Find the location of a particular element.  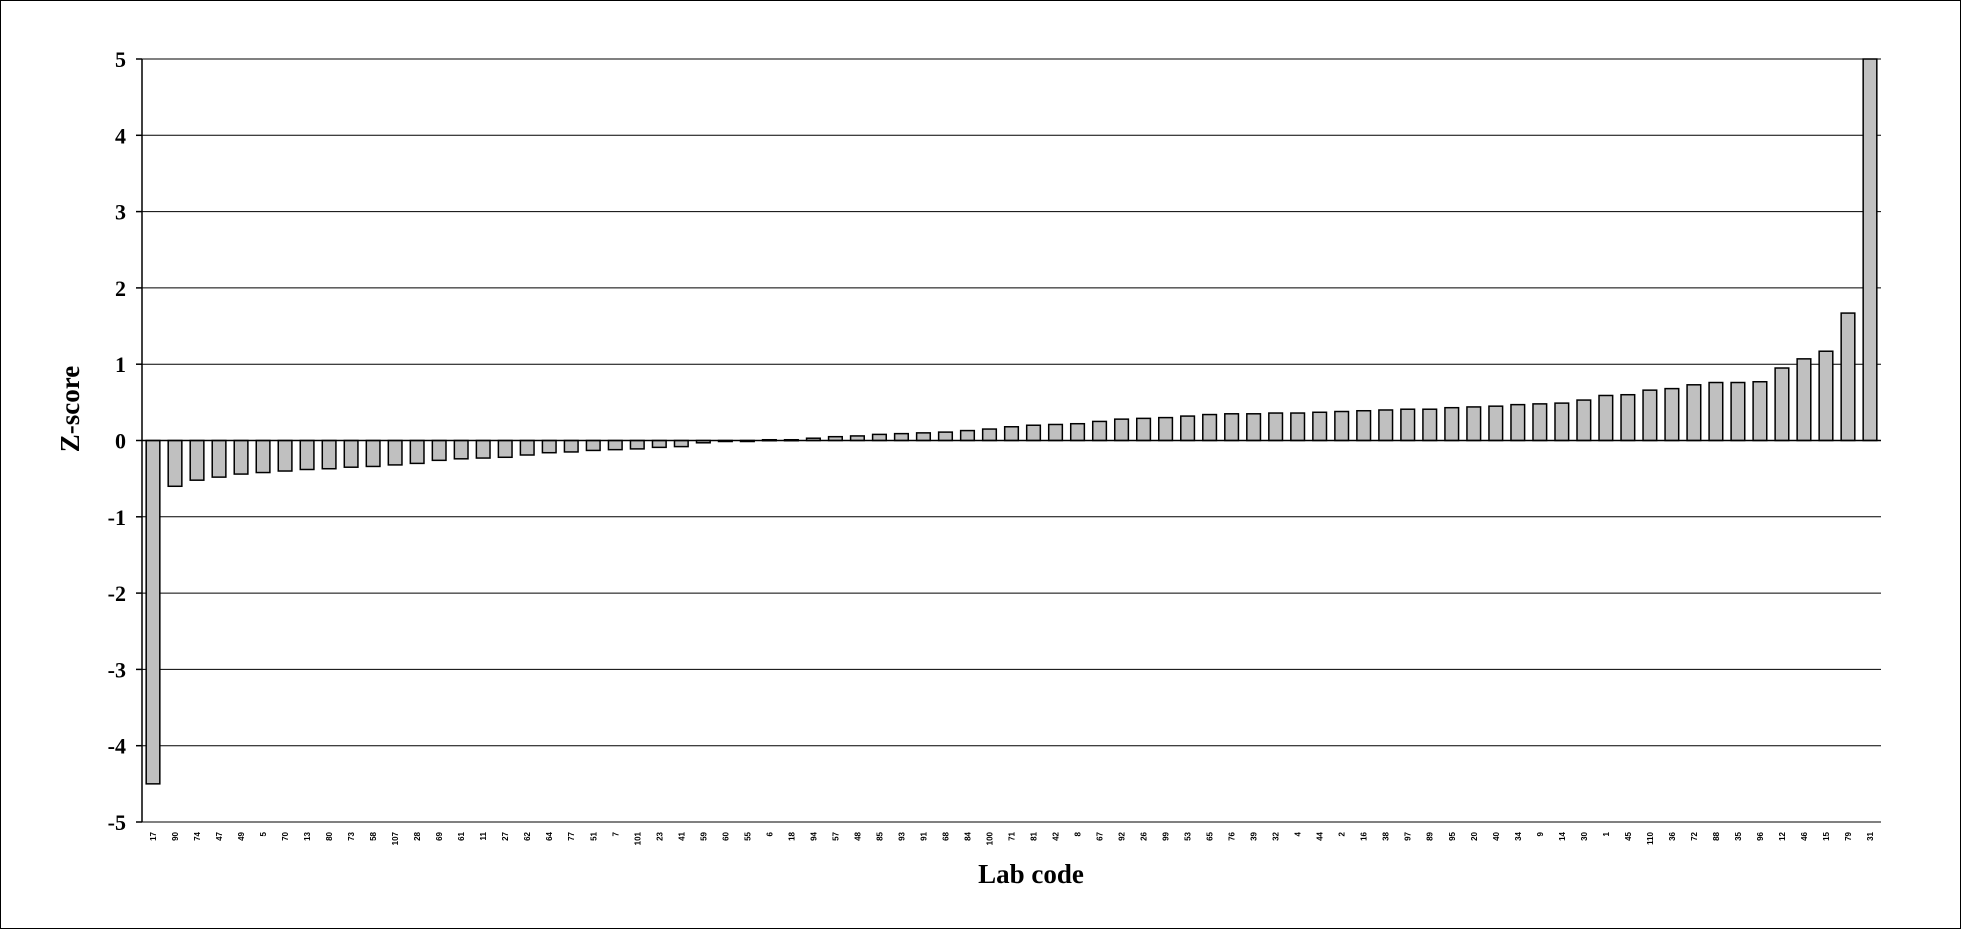

x-tick-label: 9 is located at coordinates (1540, 833).